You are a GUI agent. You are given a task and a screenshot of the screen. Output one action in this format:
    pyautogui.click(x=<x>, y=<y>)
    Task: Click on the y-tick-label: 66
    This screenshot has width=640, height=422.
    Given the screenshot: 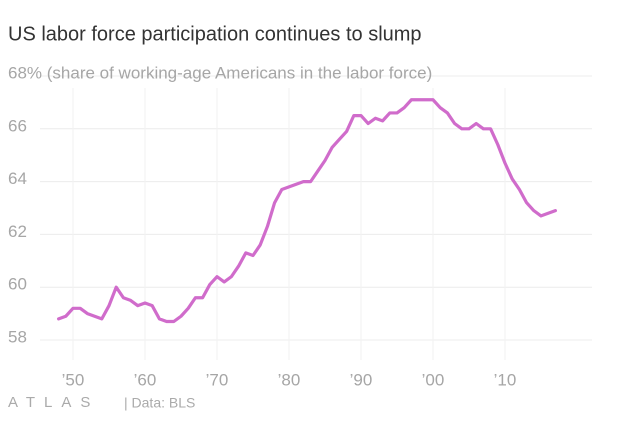 What is the action you would take?
    pyautogui.click(x=17, y=125)
    